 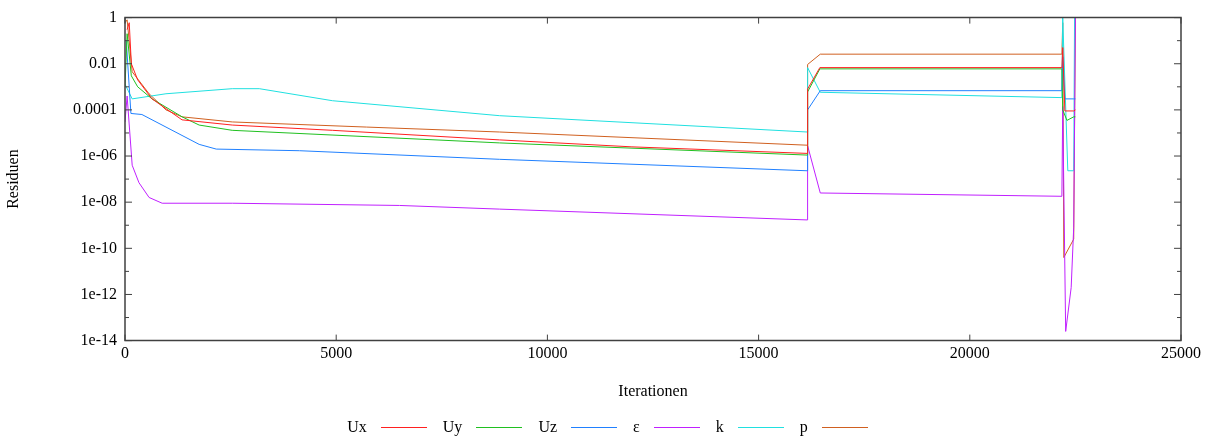 What do you see at coordinates (548, 427) in the screenshot?
I see `legend-label: Uz` at bounding box center [548, 427].